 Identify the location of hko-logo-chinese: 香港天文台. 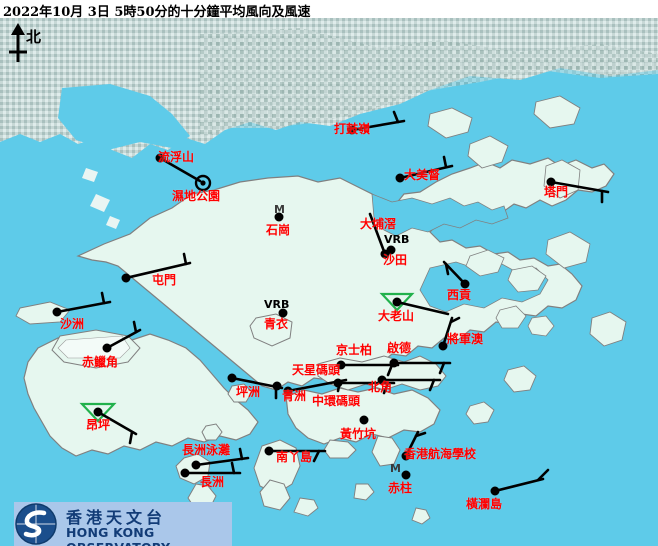
(116, 517).